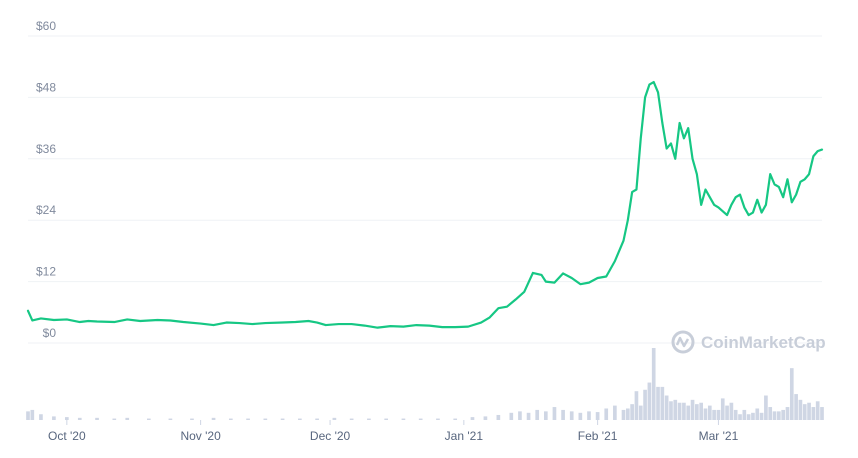 The height and width of the screenshot is (458, 858). I want to click on y-tick-label: $0, so click(50, 333).